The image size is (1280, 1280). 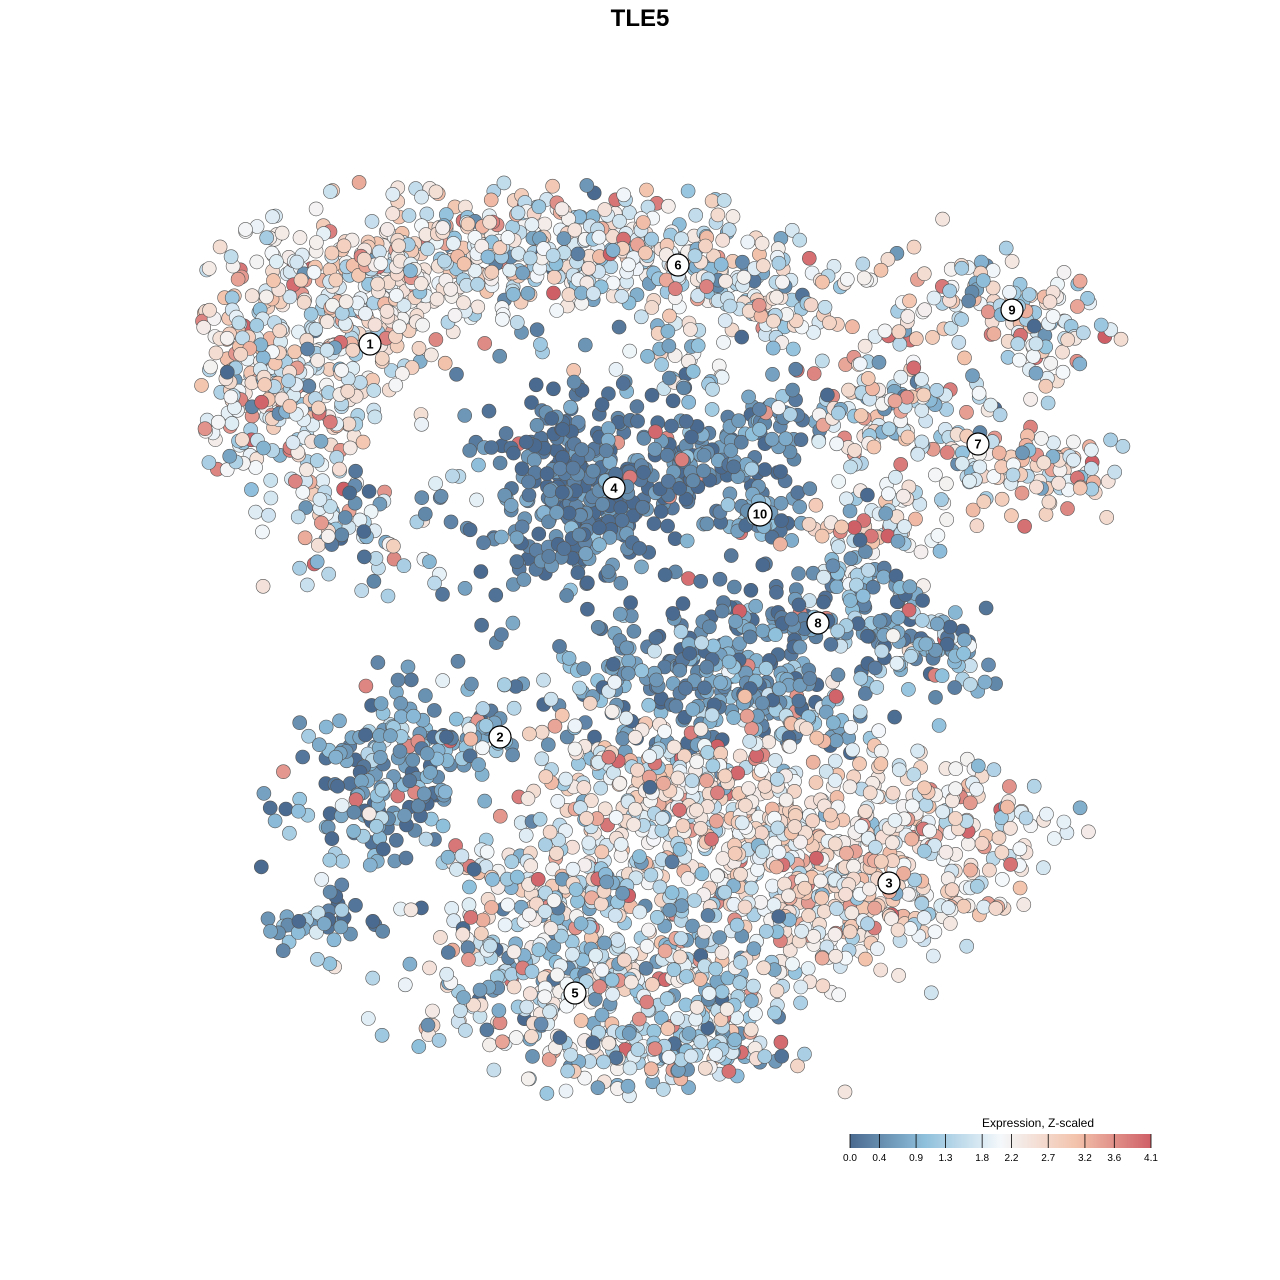 What do you see at coordinates (977, 444) in the screenshot?
I see `cluster-label-text: 7` at bounding box center [977, 444].